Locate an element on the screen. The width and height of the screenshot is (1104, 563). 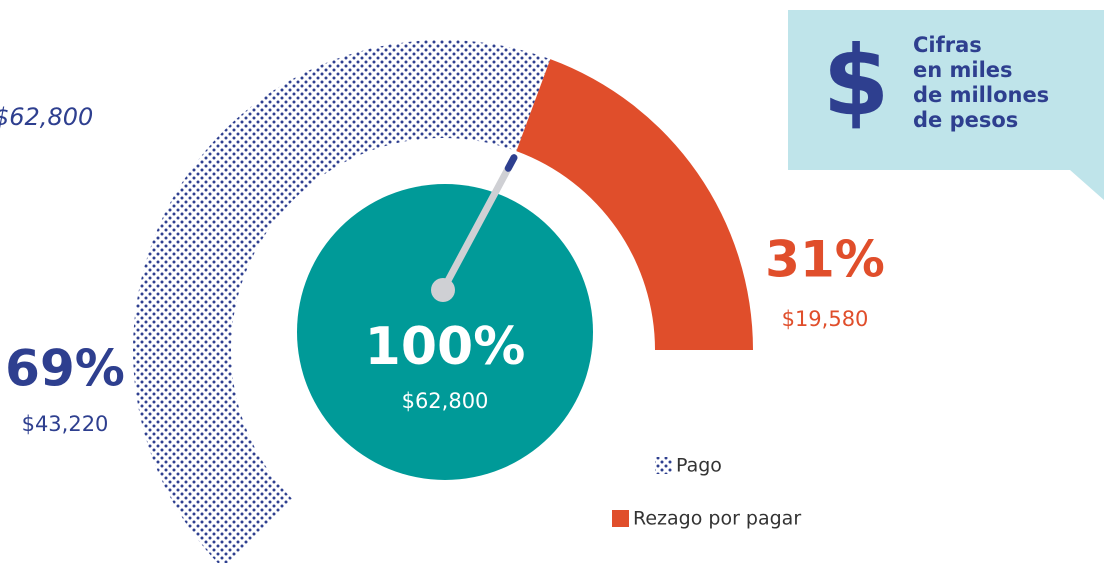
gauge-segment is located at coordinates (634, 205).